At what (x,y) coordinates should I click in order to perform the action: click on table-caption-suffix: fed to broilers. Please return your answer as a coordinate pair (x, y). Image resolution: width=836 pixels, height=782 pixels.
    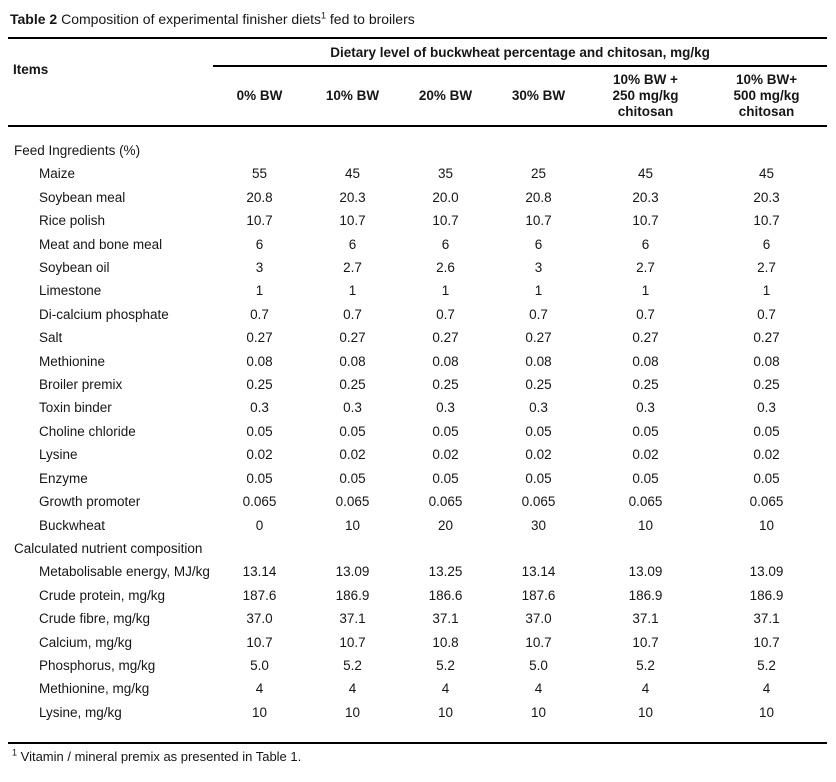
    Looking at the image, I should click on (372, 19).